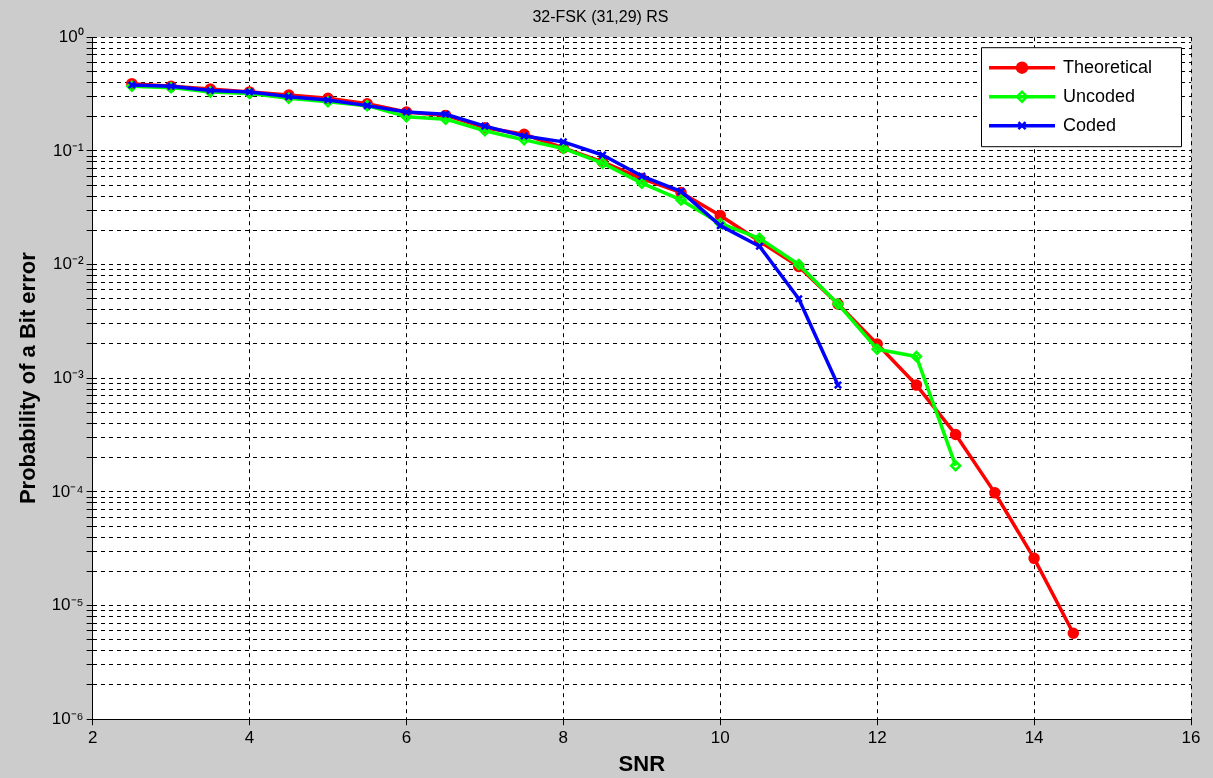 The width and height of the screenshot is (1213, 778). Describe the element at coordinates (563, 738) in the screenshot. I see `x-tick-label: 8` at that location.